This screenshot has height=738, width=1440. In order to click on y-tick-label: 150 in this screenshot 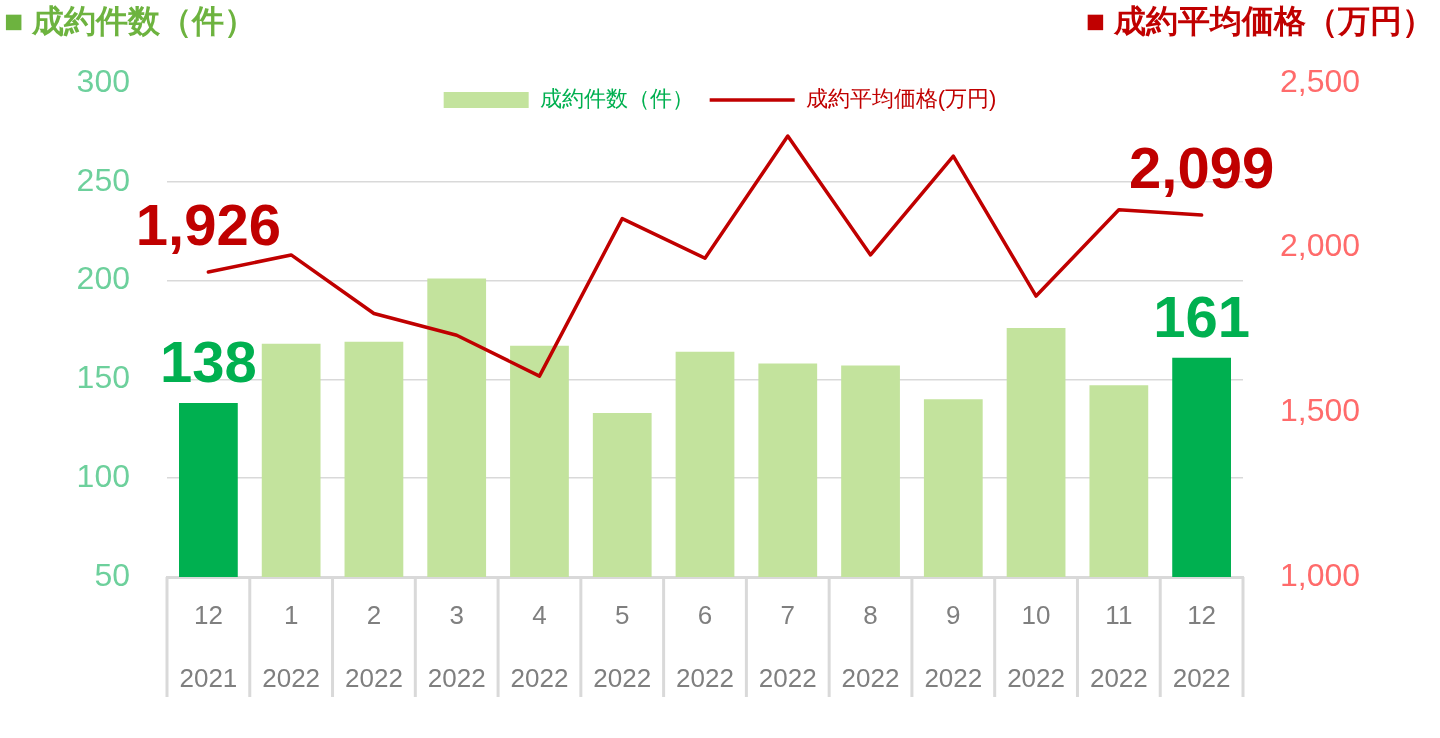, I will do `click(103, 377)`.